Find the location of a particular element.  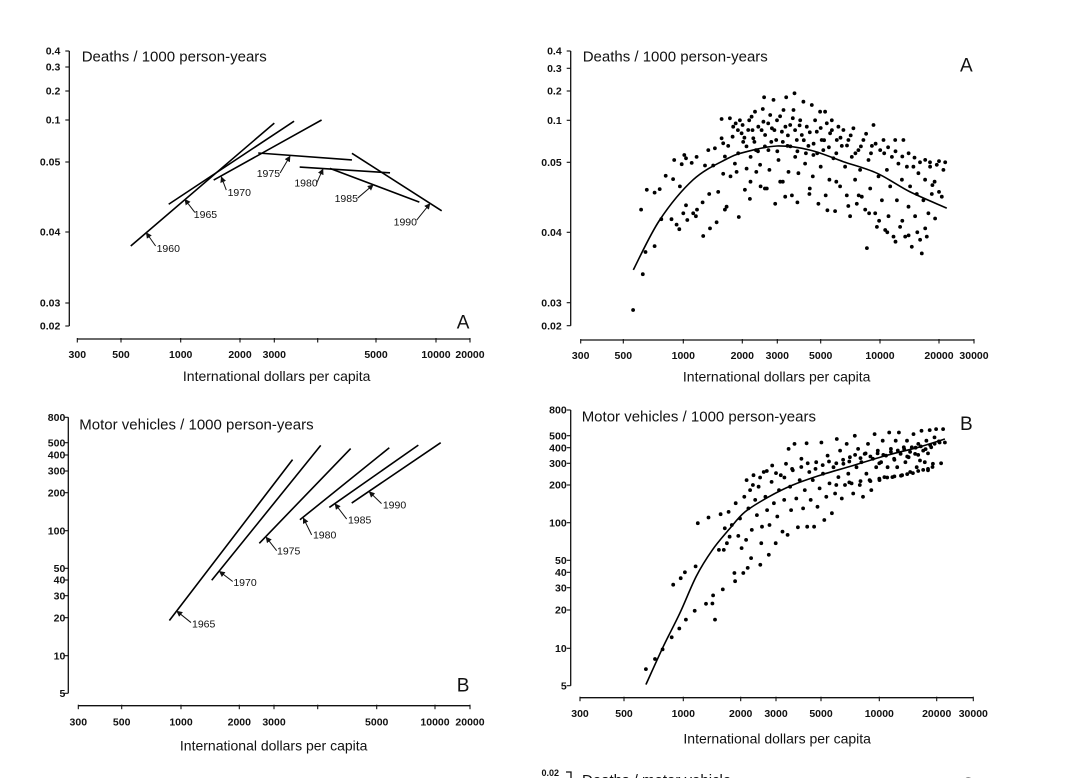

y-tick-label: 0.3 is located at coordinates (554, 69).